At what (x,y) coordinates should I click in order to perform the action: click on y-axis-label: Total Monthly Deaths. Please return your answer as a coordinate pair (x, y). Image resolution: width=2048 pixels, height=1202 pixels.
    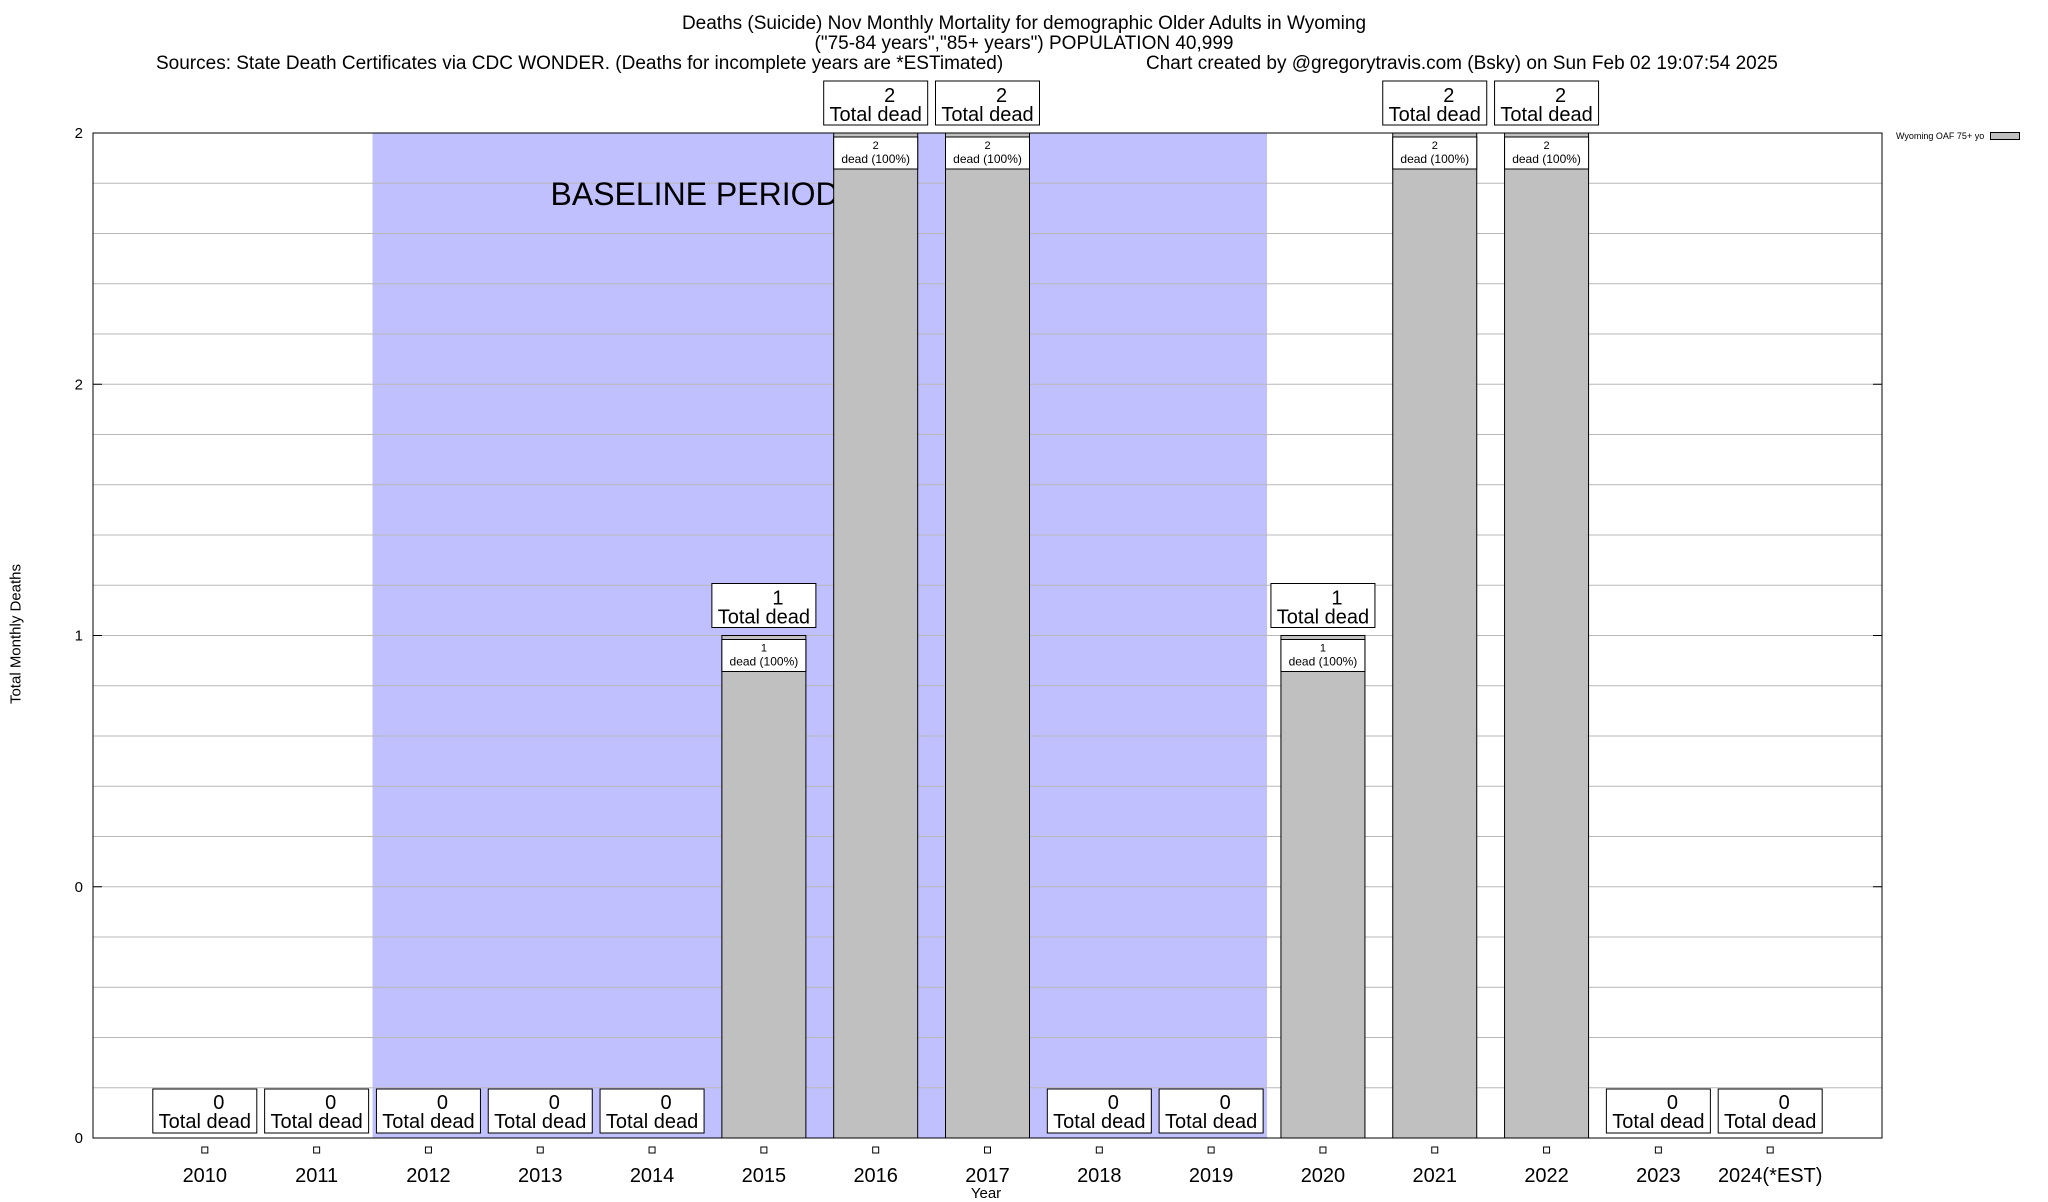
    Looking at the image, I should click on (16, 634).